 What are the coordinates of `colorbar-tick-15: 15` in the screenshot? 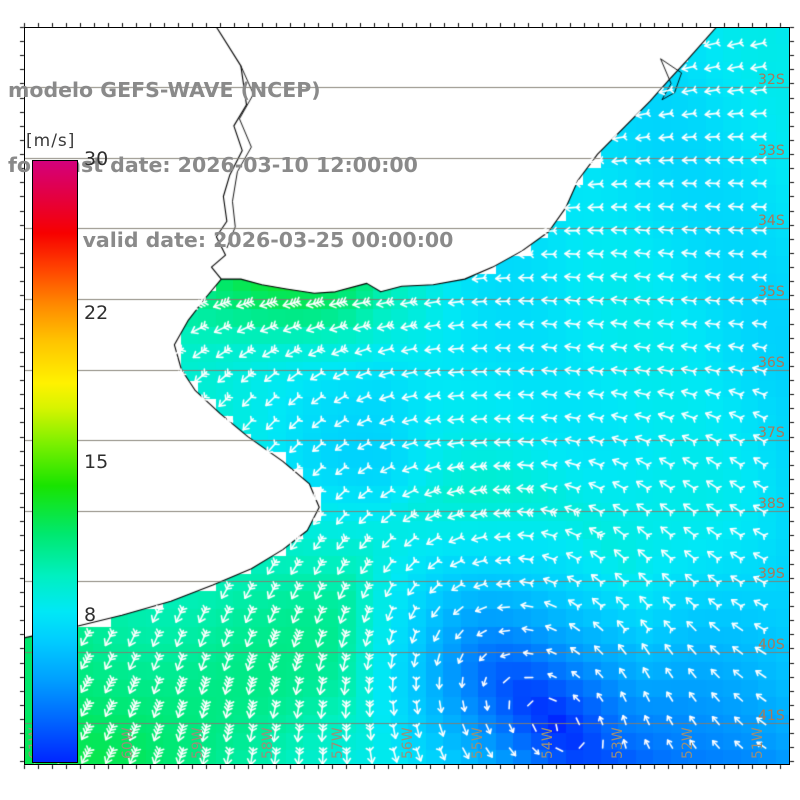 It's located at (96, 462).